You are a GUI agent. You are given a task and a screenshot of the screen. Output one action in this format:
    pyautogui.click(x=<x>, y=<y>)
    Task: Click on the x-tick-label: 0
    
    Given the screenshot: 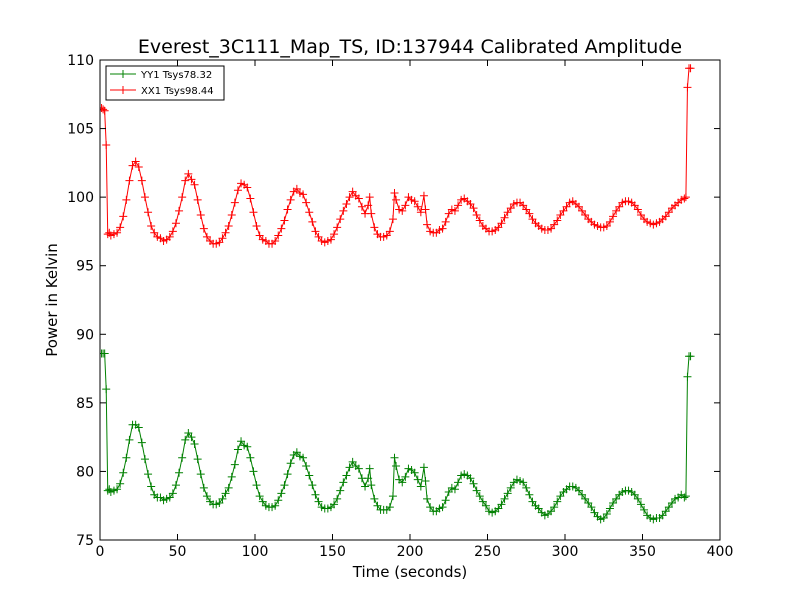 What is the action you would take?
    pyautogui.click(x=100, y=552)
    